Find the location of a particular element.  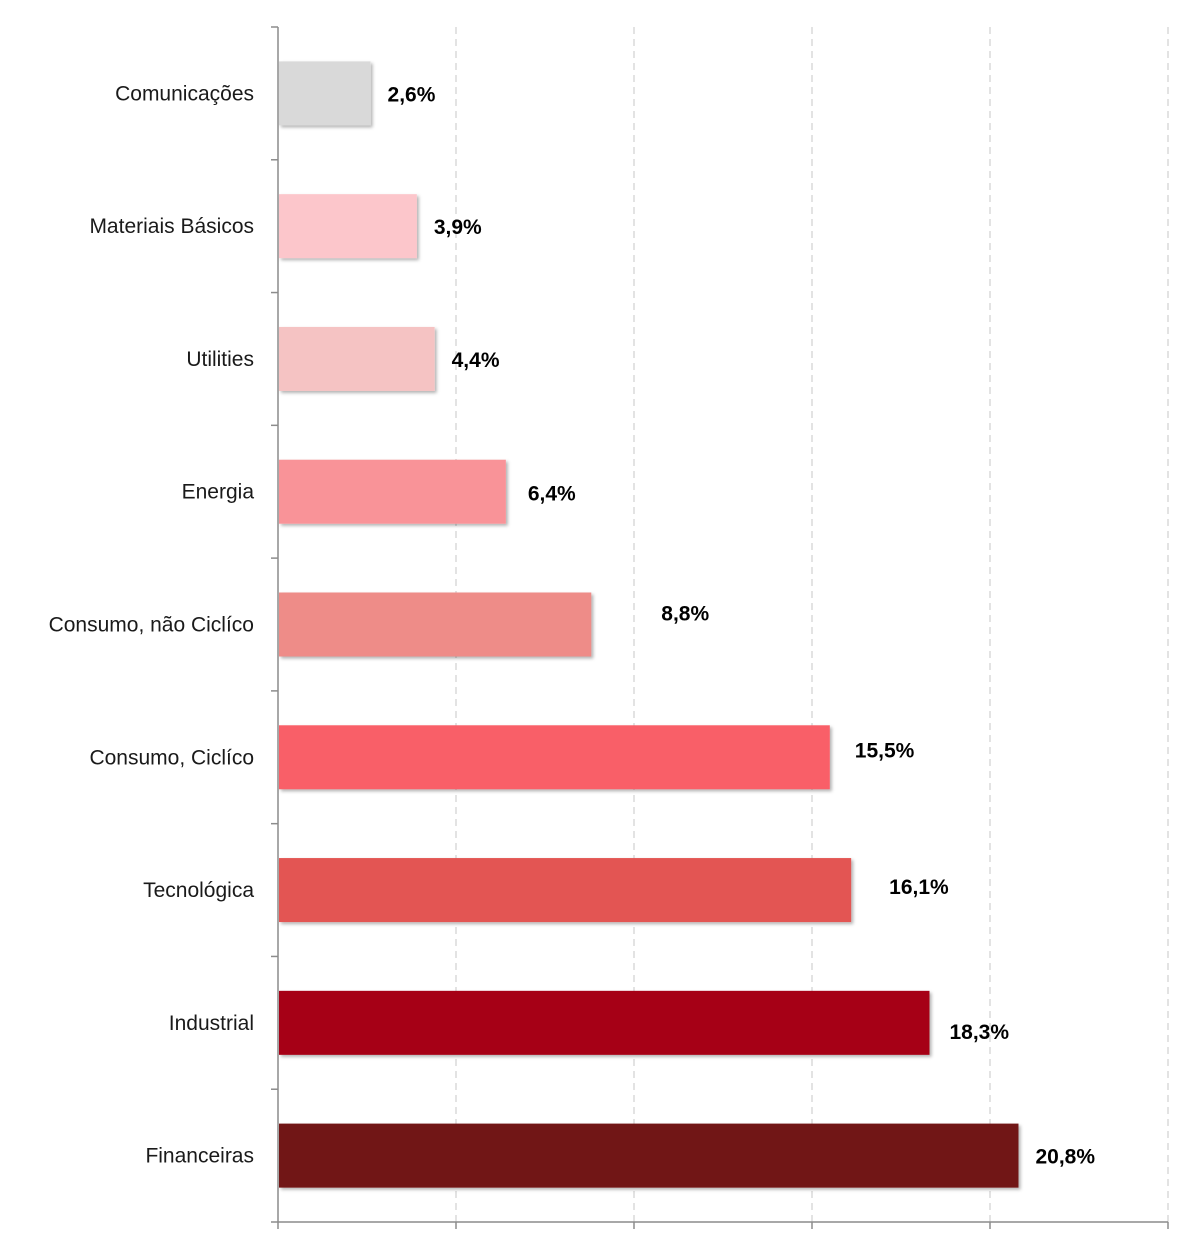

category-label: Industrial is located at coordinates (211, 1023).